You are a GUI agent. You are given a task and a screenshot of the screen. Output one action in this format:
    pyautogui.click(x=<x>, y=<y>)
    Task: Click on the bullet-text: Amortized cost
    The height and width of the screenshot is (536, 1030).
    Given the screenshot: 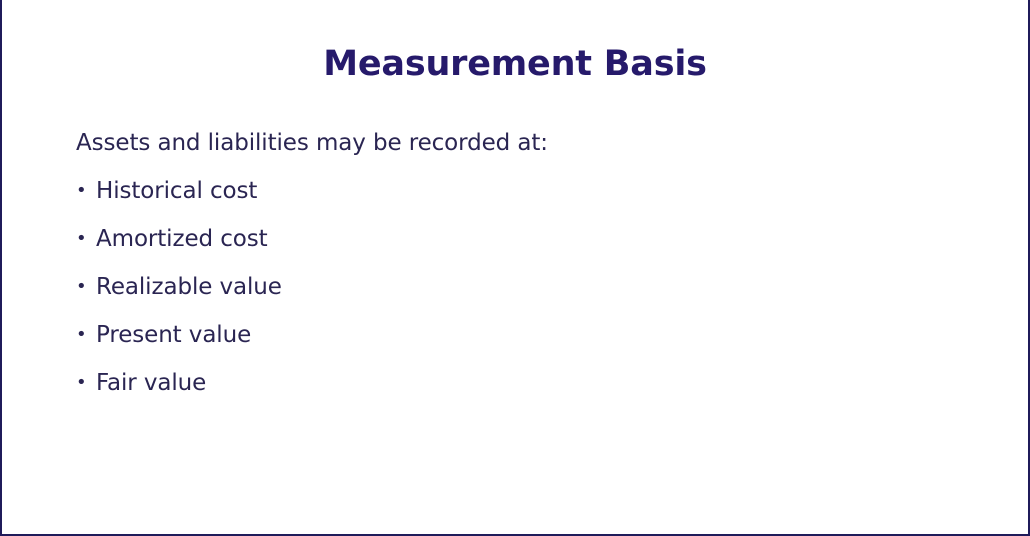 What is the action you would take?
    pyautogui.click(x=182, y=239)
    